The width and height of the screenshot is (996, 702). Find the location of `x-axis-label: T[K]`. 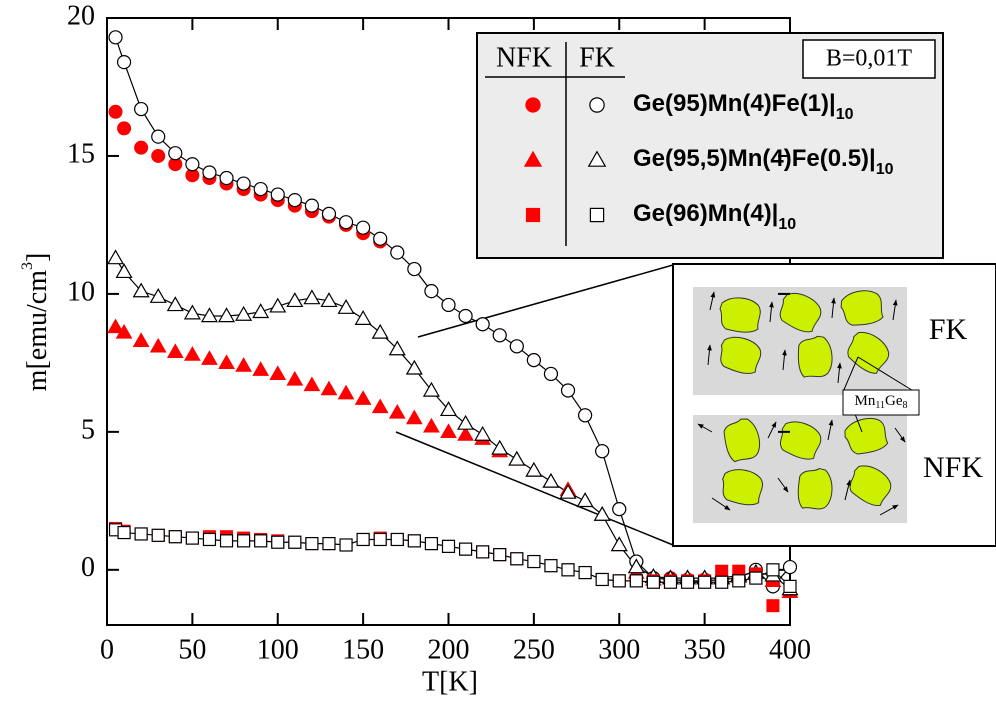

x-axis-label: T[K] is located at coordinates (450, 681).